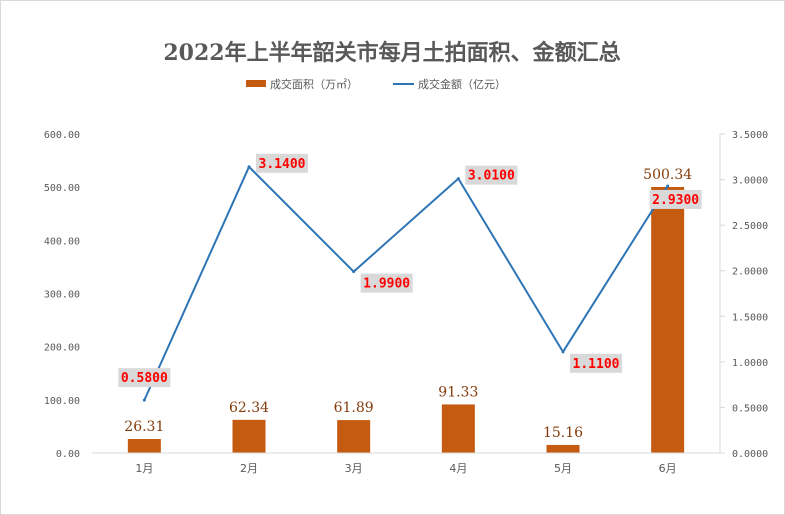 Image resolution: width=785 pixels, height=515 pixels. Describe the element at coordinates (249, 468) in the screenshot. I see `category-label: 2月` at that location.